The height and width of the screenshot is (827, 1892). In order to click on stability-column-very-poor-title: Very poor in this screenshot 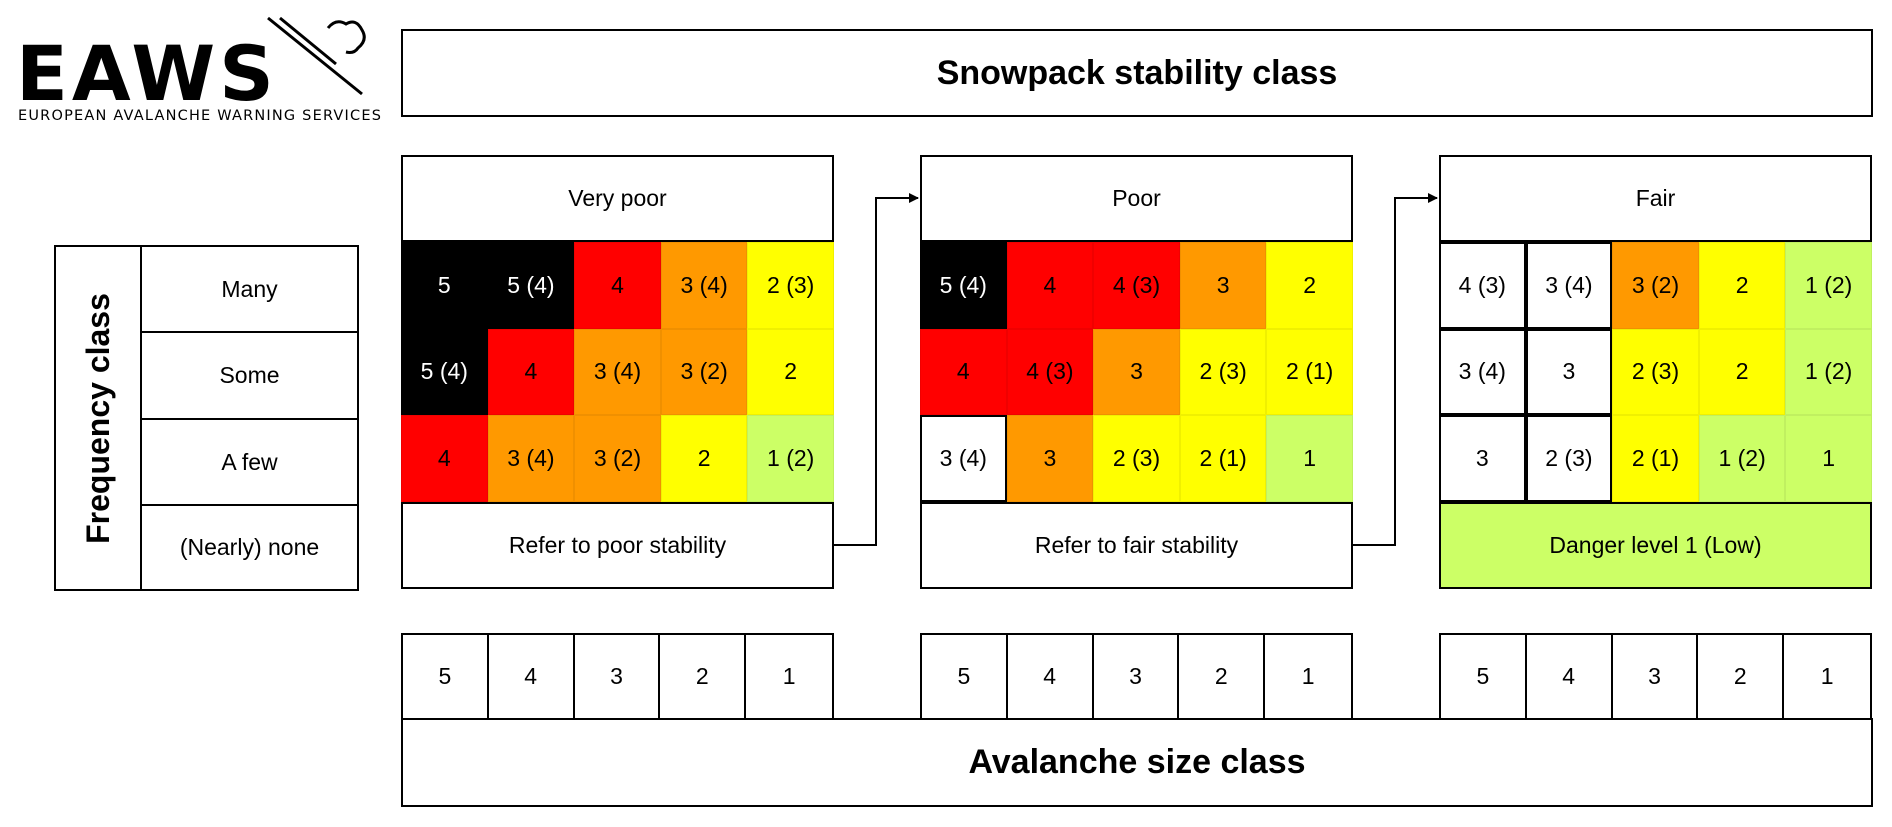, I will do `click(617, 198)`.